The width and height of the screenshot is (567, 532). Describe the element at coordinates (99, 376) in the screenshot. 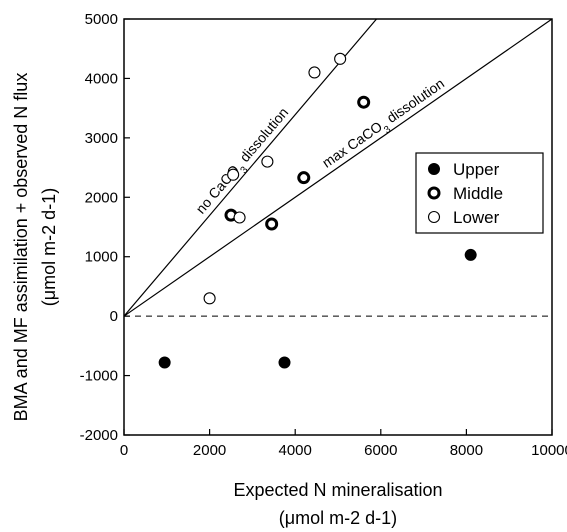

I see `y-tick-label: -1000` at that location.